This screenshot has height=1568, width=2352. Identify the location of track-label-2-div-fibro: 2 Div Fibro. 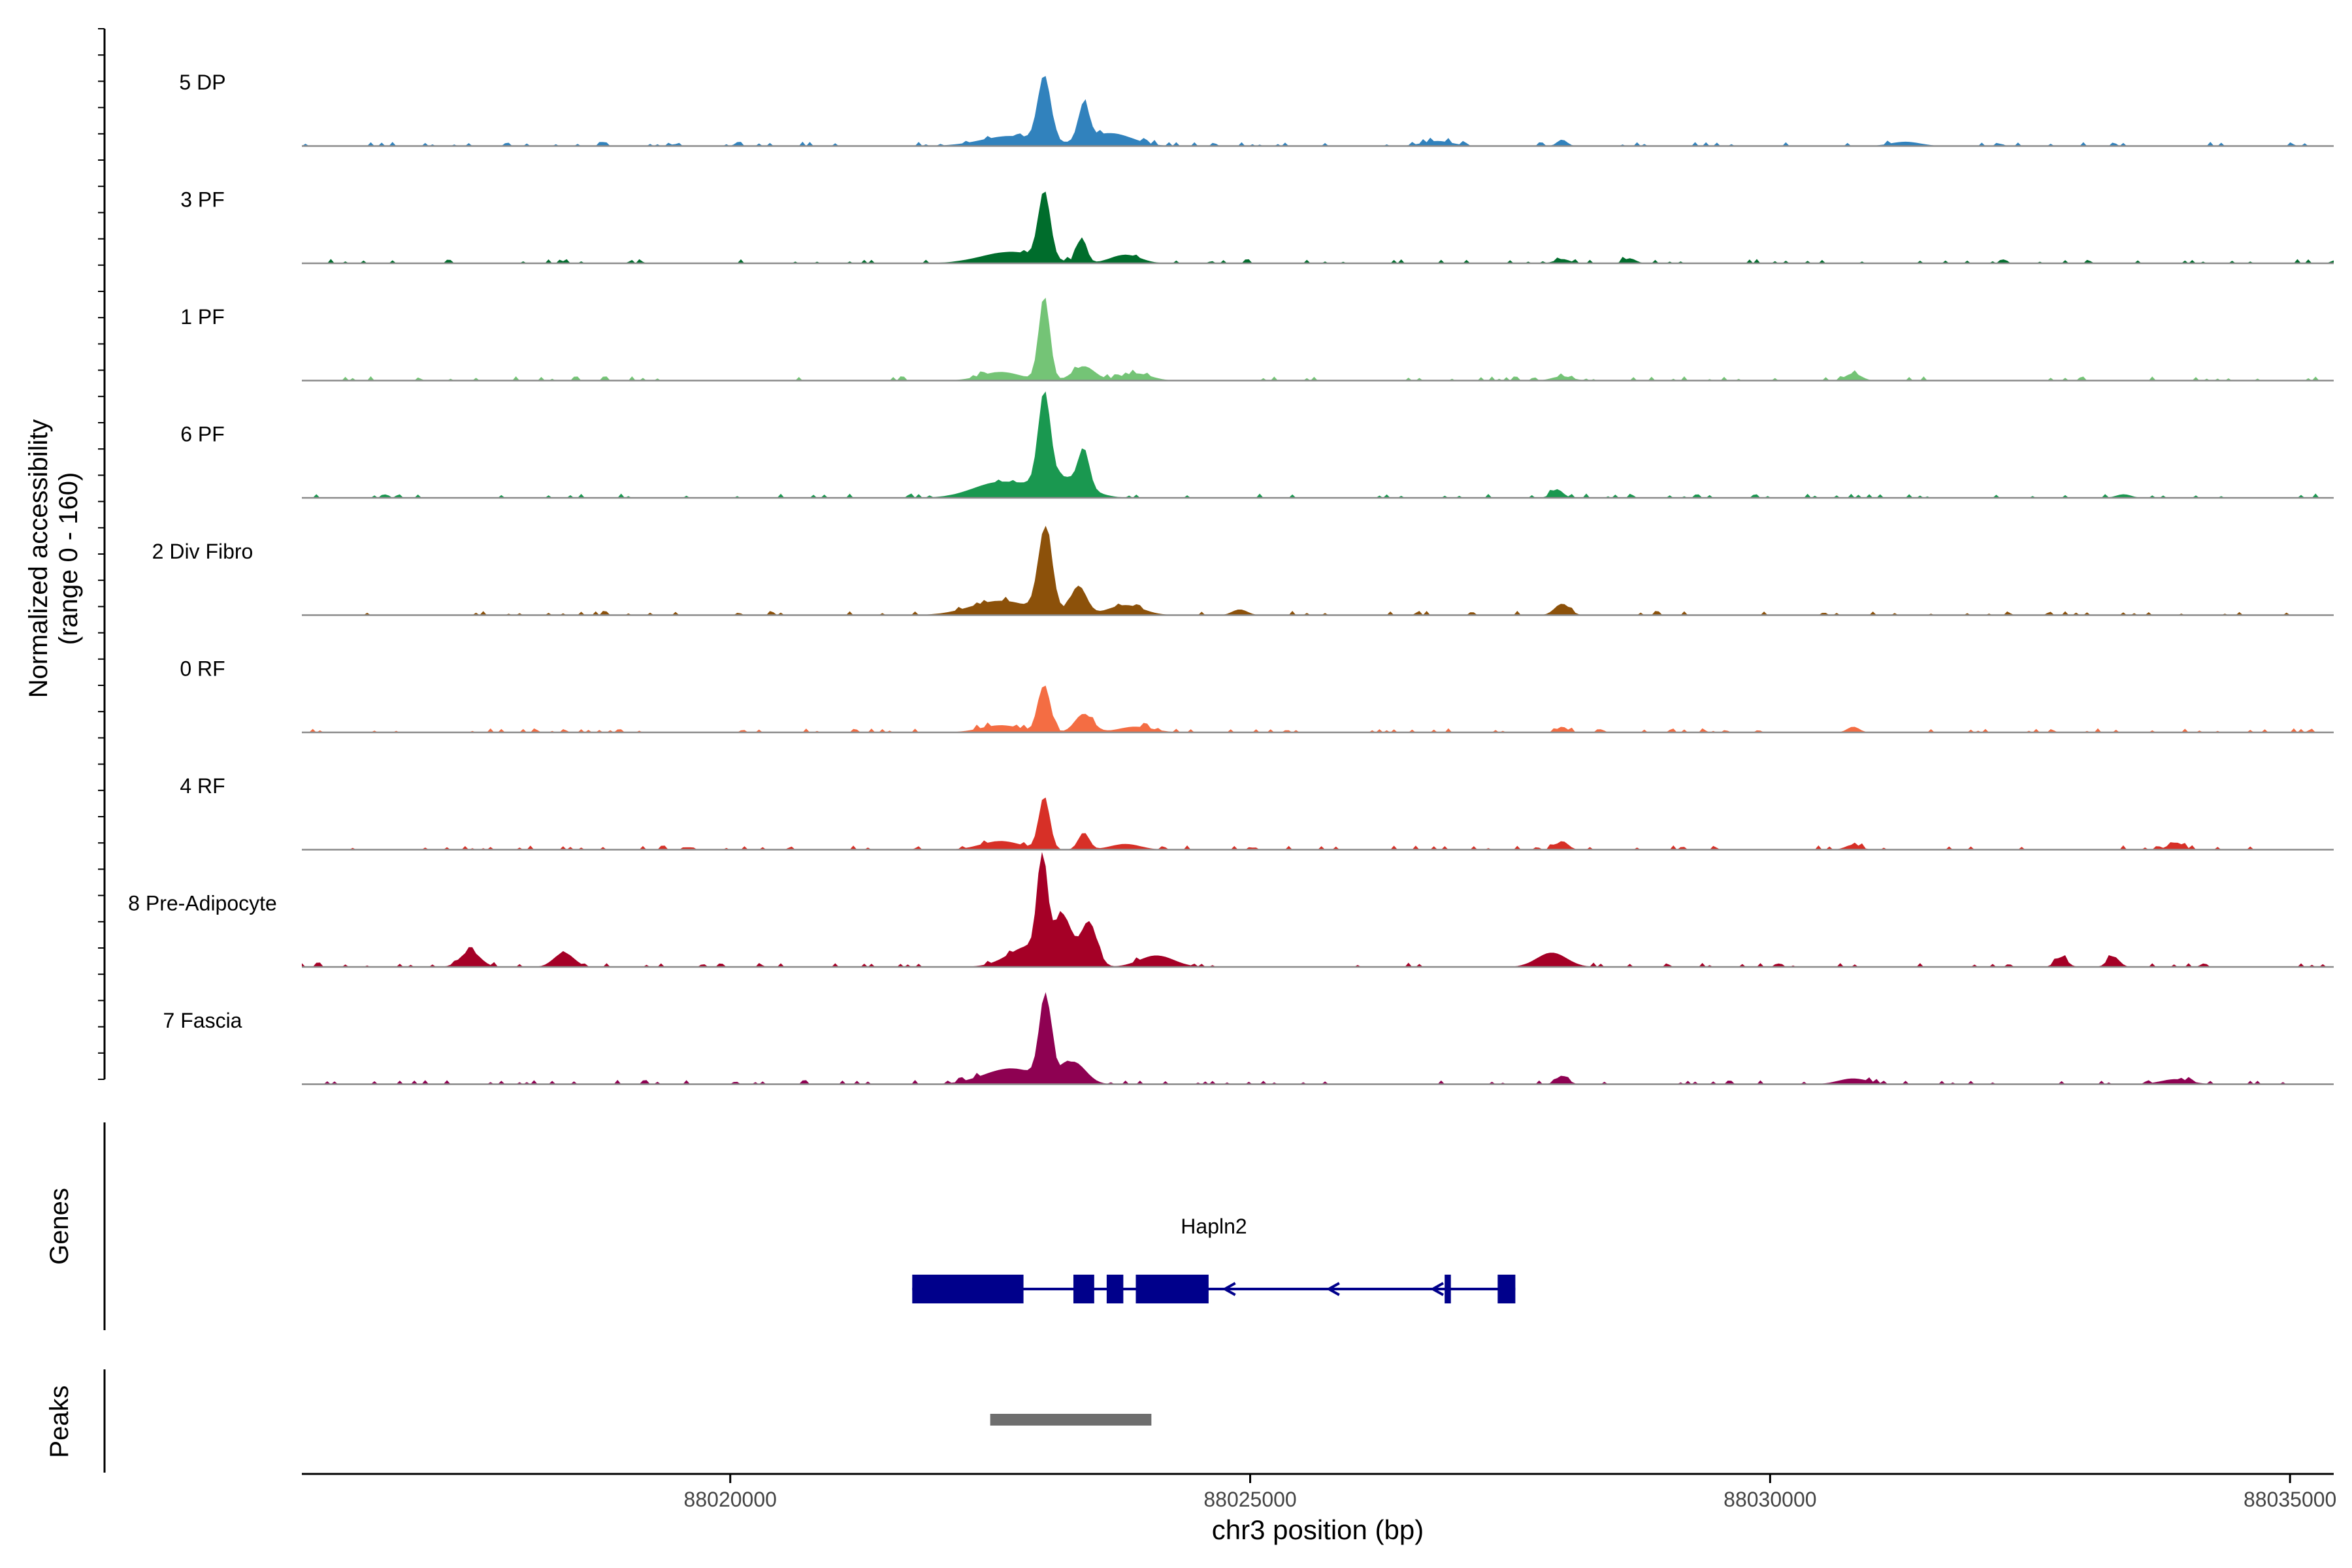
(202, 551).